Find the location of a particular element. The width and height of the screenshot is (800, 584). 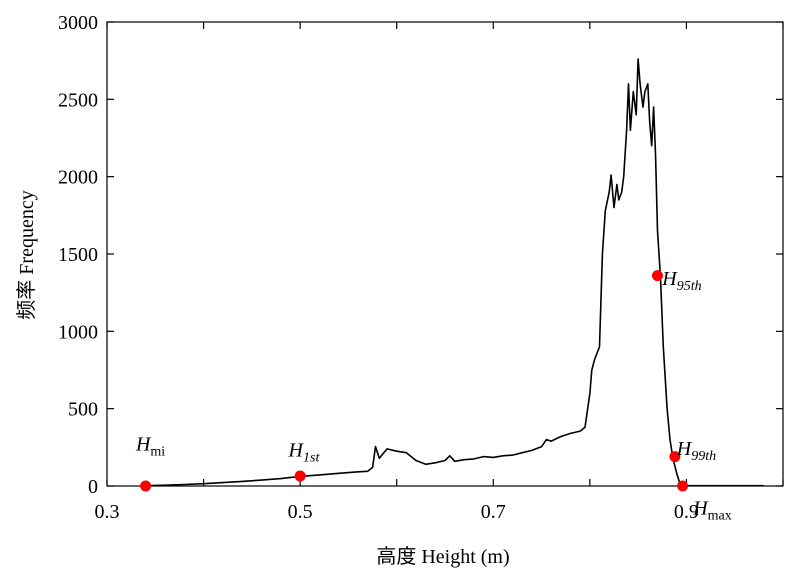

y-tick-label: 0 is located at coordinates (93, 487).